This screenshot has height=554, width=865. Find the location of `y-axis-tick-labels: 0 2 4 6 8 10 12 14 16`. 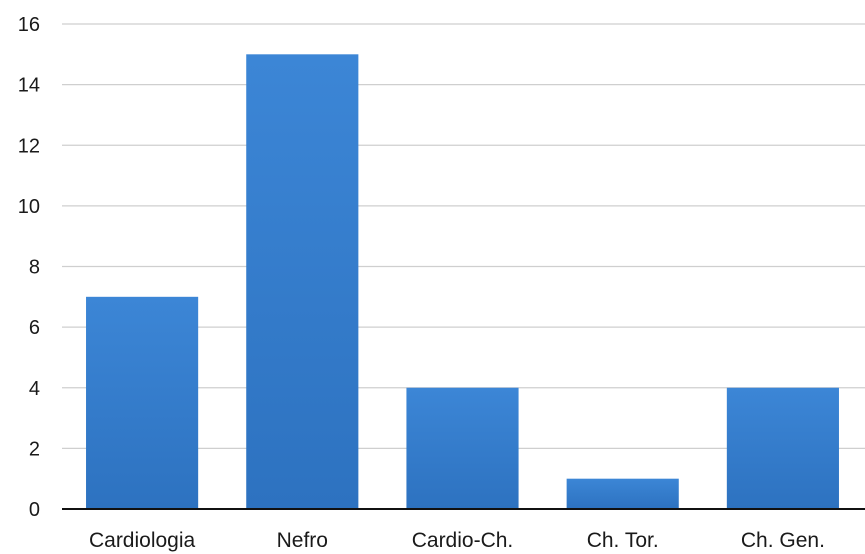

y-axis-tick-labels: 0 2 4 6 8 10 12 14 16 is located at coordinates (29, 267).